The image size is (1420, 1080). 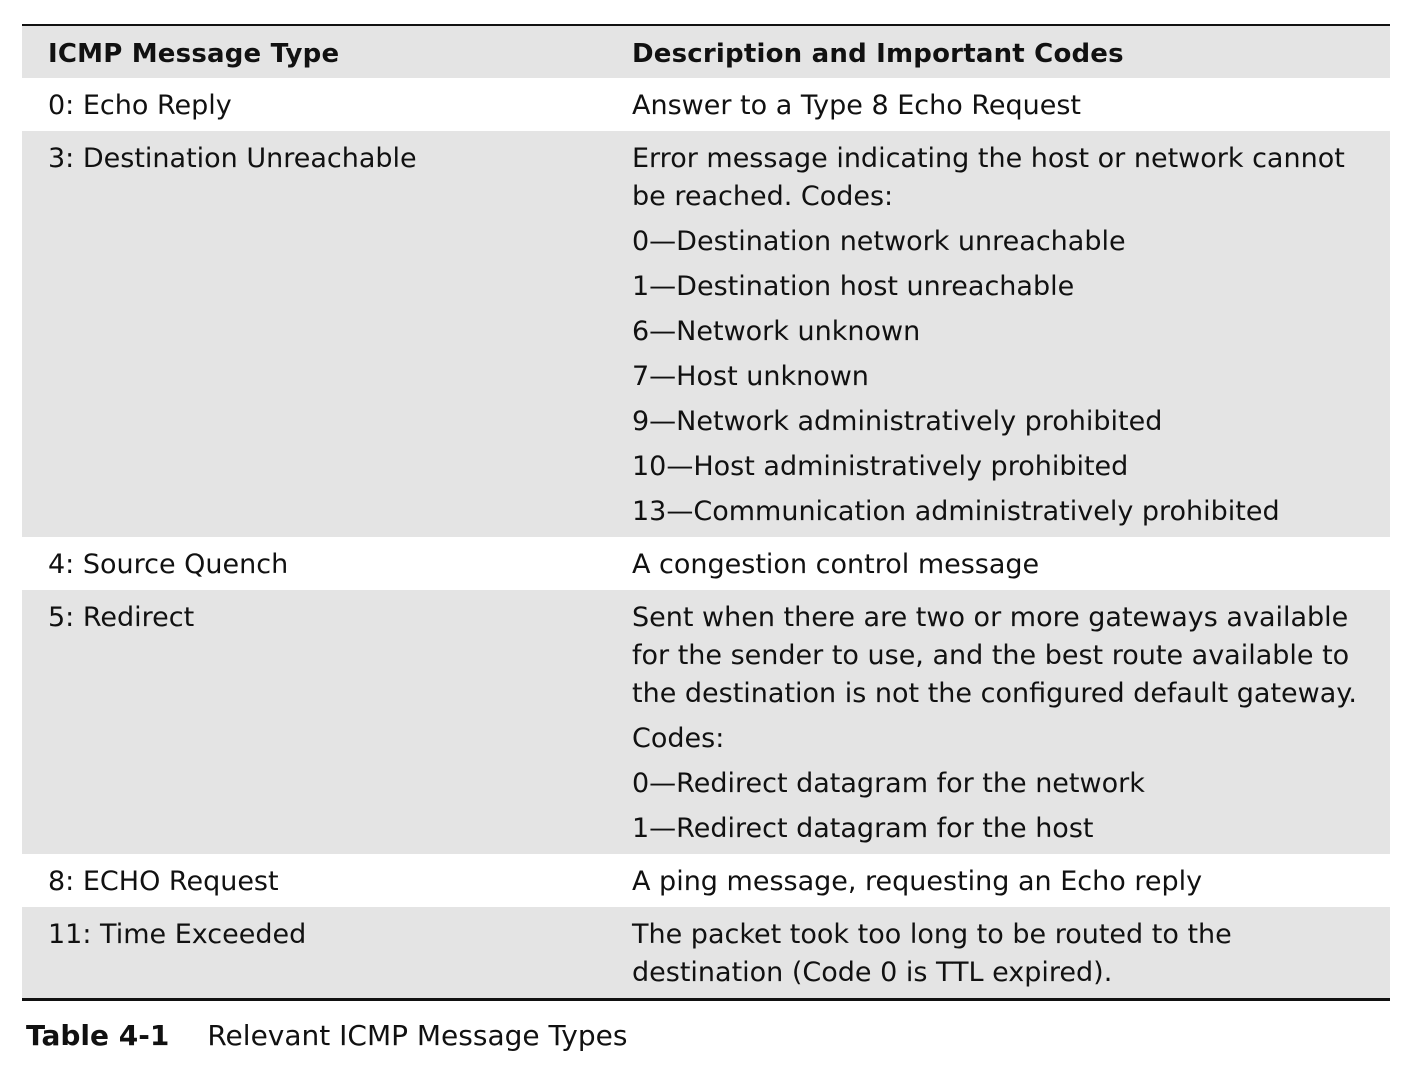 What do you see at coordinates (897, 421) in the screenshot?
I see `description-line: 9—Network administratively prohibited` at bounding box center [897, 421].